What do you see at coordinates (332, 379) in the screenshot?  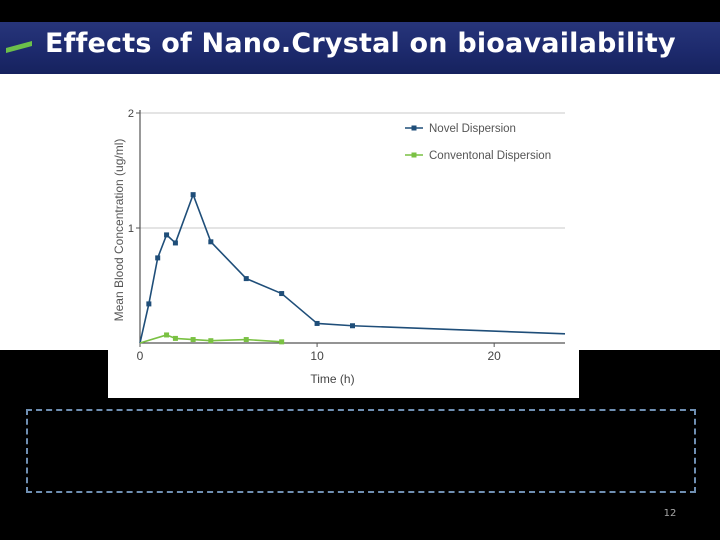 I see `x-axis-label: Time (h)` at bounding box center [332, 379].